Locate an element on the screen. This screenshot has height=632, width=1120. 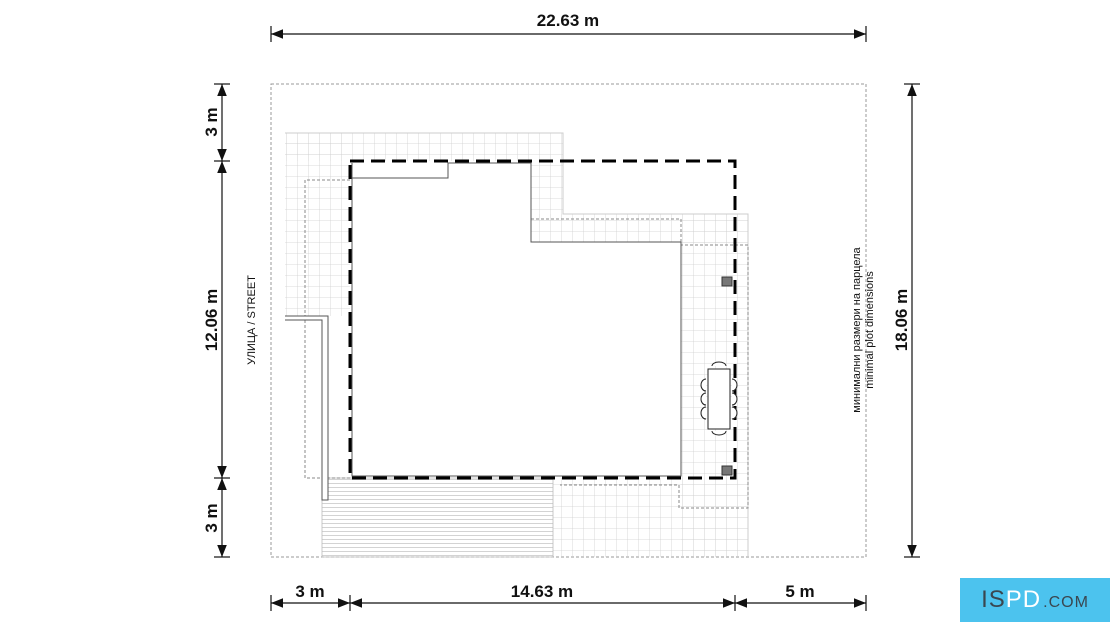
ispd-logo: IS PD .COM is located at coordinates (1035, 600).